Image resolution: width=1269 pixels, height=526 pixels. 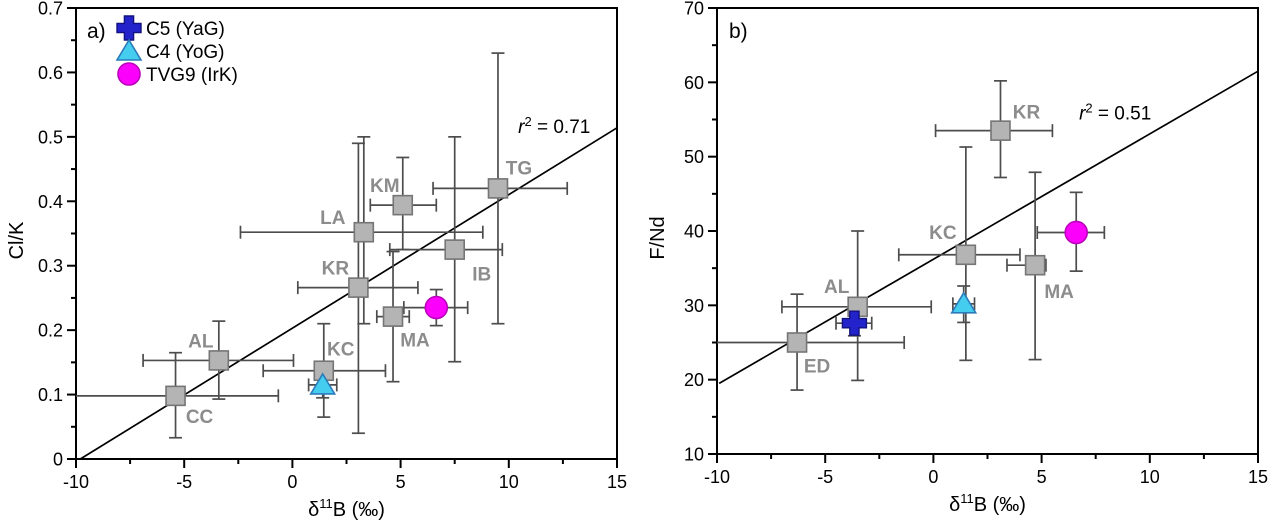 What do you see at coordinates (658, 237) in the screenshot?
I see `y-axis-title: F/Nd` at bounding box center [658, 237].